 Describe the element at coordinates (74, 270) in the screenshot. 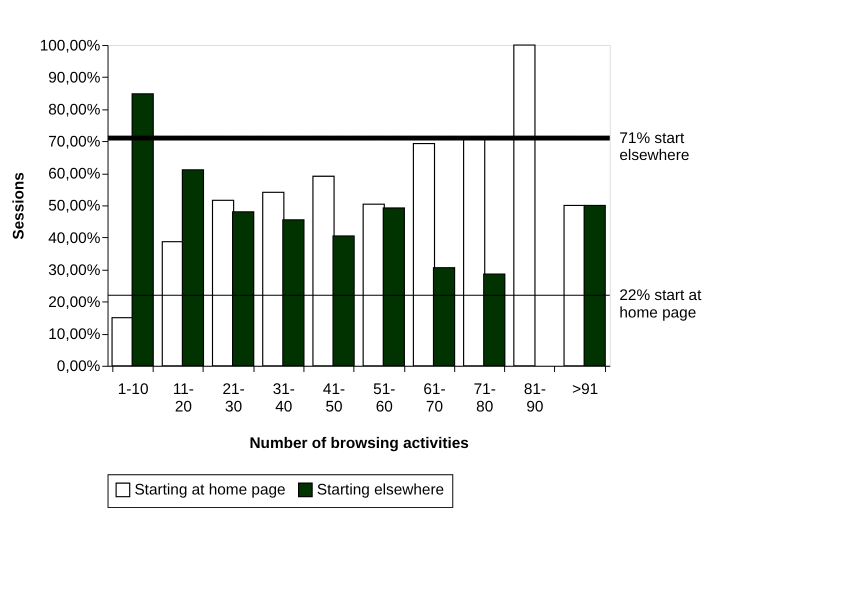

I see `y-tick-label: 30,00%` at that location.